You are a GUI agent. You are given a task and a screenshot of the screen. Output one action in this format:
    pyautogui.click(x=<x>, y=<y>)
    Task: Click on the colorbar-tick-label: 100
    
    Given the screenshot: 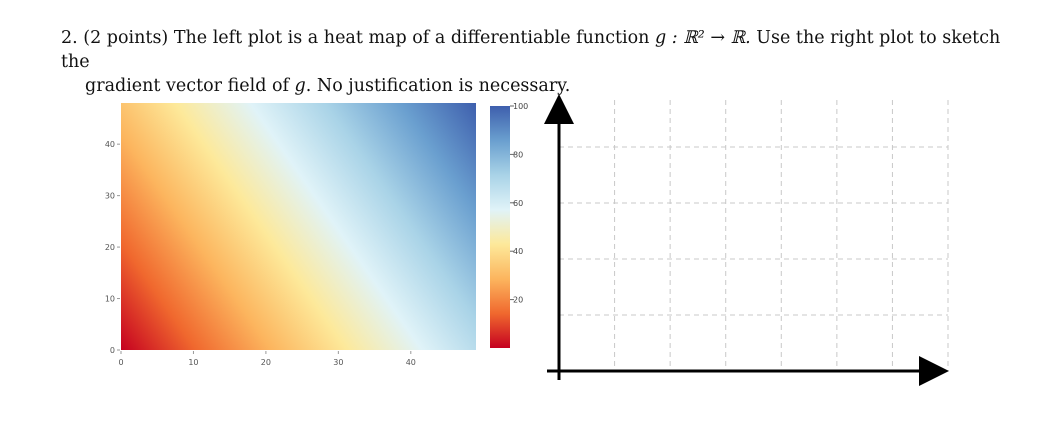 What is the action you would take?
    pyautogui.click(x=520, y=106)
    